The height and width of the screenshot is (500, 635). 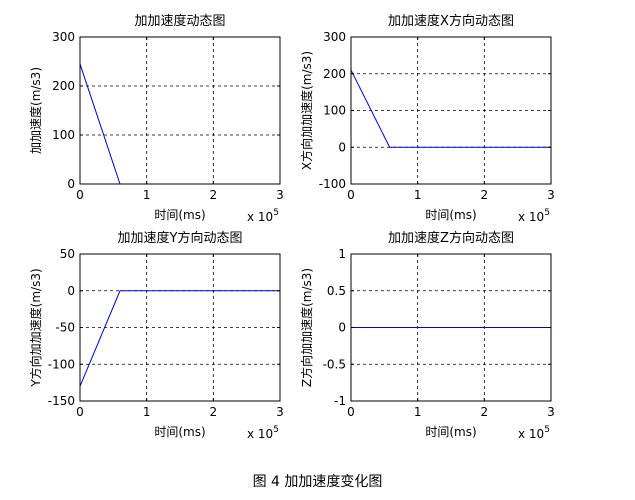 I want to click on y-tick-label: 0.5, so click(x=336, y=291).